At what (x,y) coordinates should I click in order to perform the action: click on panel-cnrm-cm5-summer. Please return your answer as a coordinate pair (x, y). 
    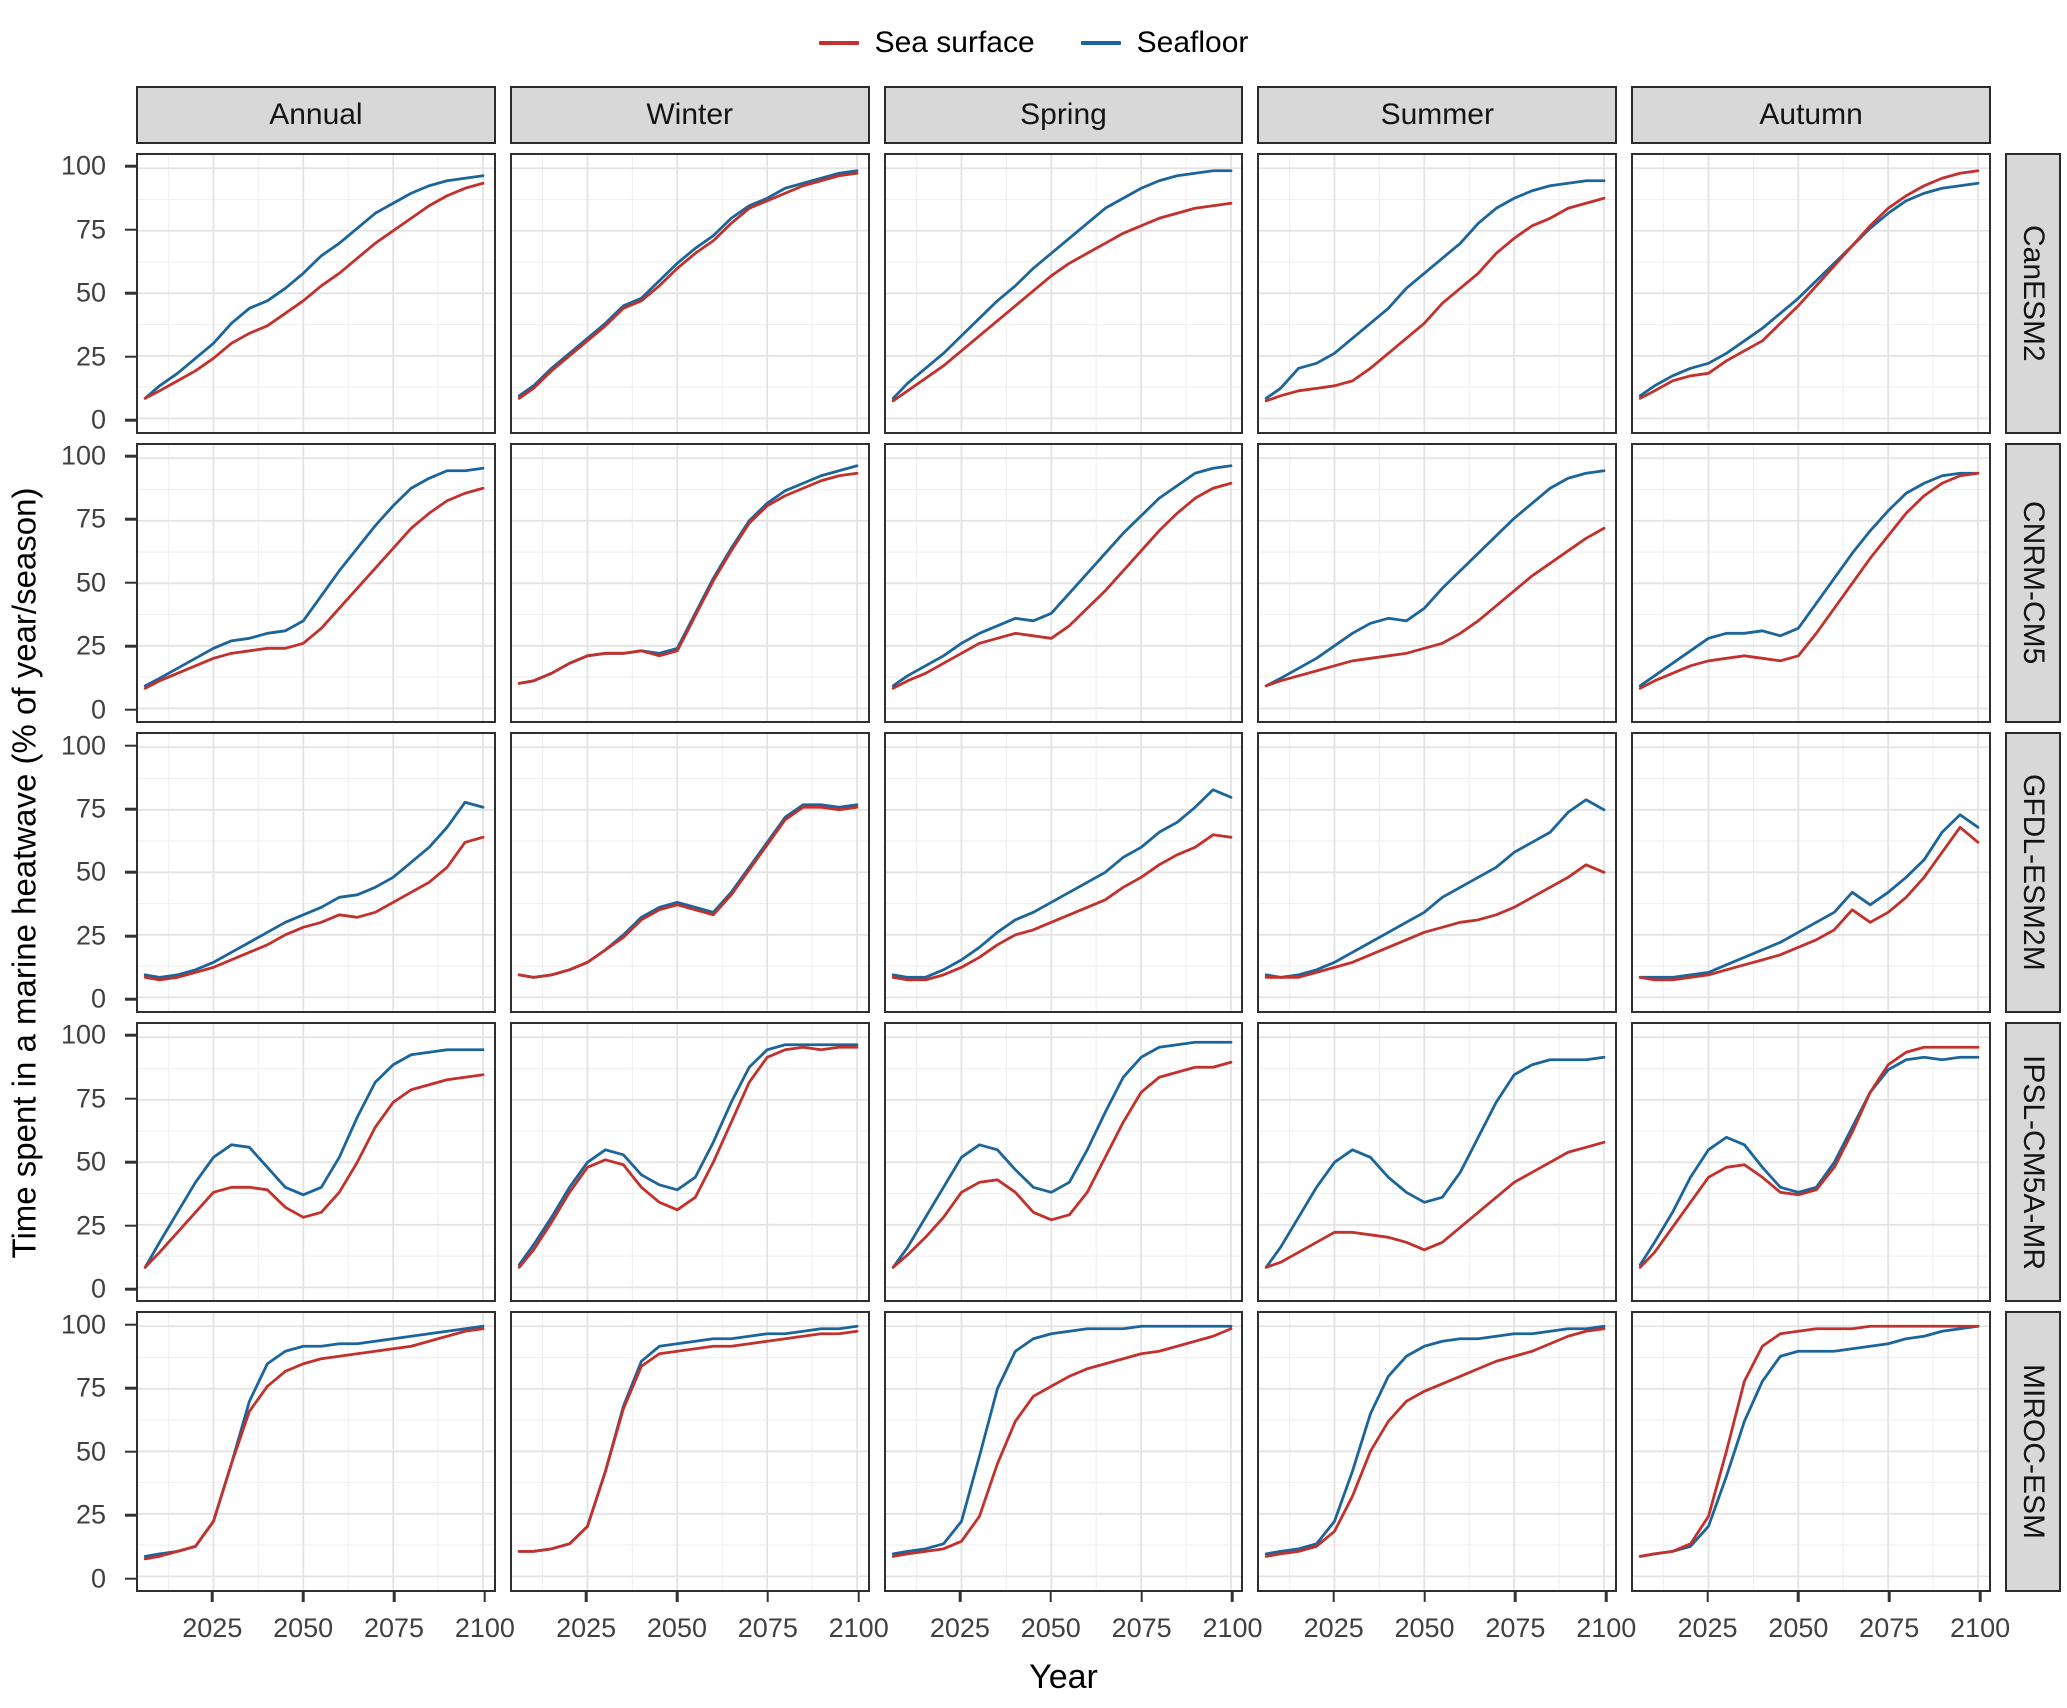
    Looking at the image, I should click on (1437, 583).